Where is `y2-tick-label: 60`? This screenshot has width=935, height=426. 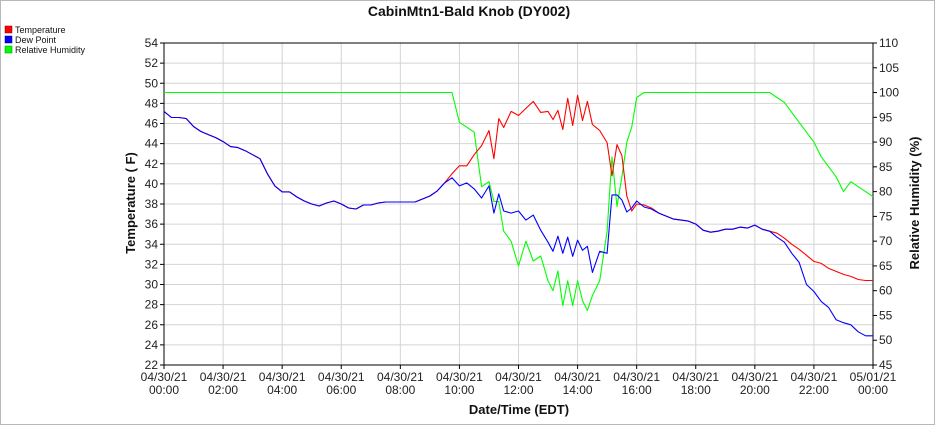 y2-tick-label: 60 is located at coordinates (886, 291).